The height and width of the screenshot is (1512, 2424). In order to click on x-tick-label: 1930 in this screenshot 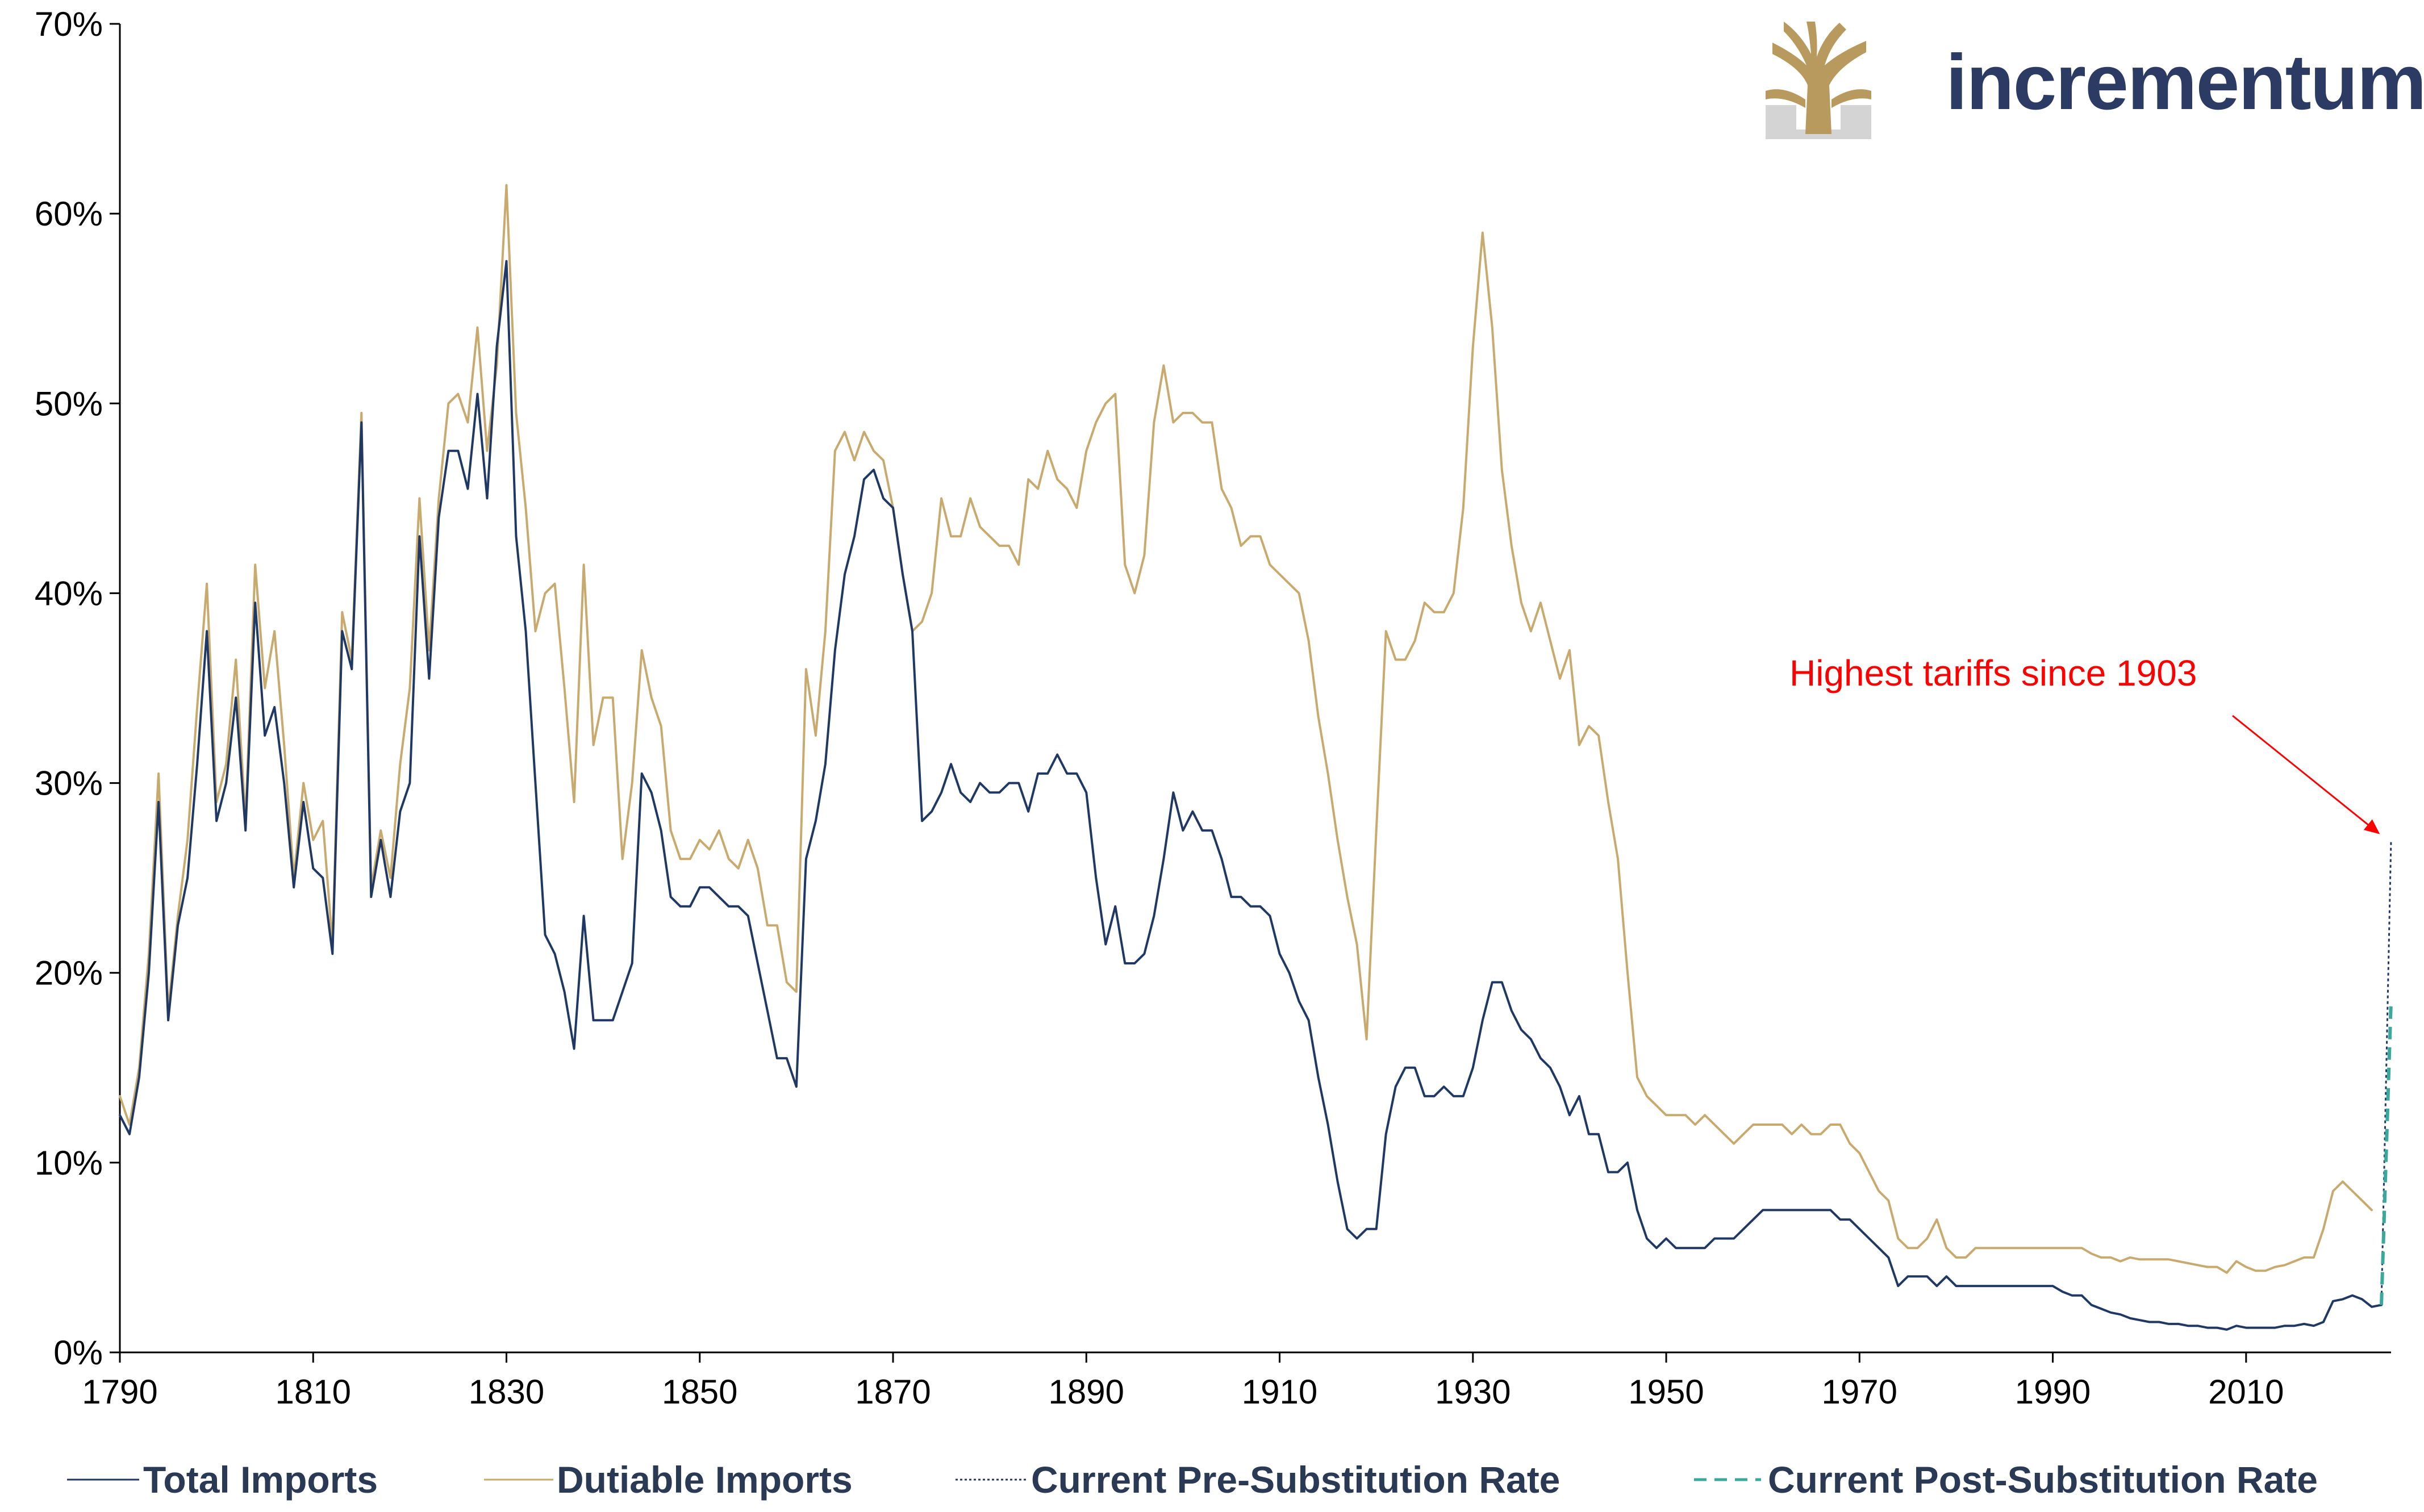, I will do `click(1473, 1392)`.